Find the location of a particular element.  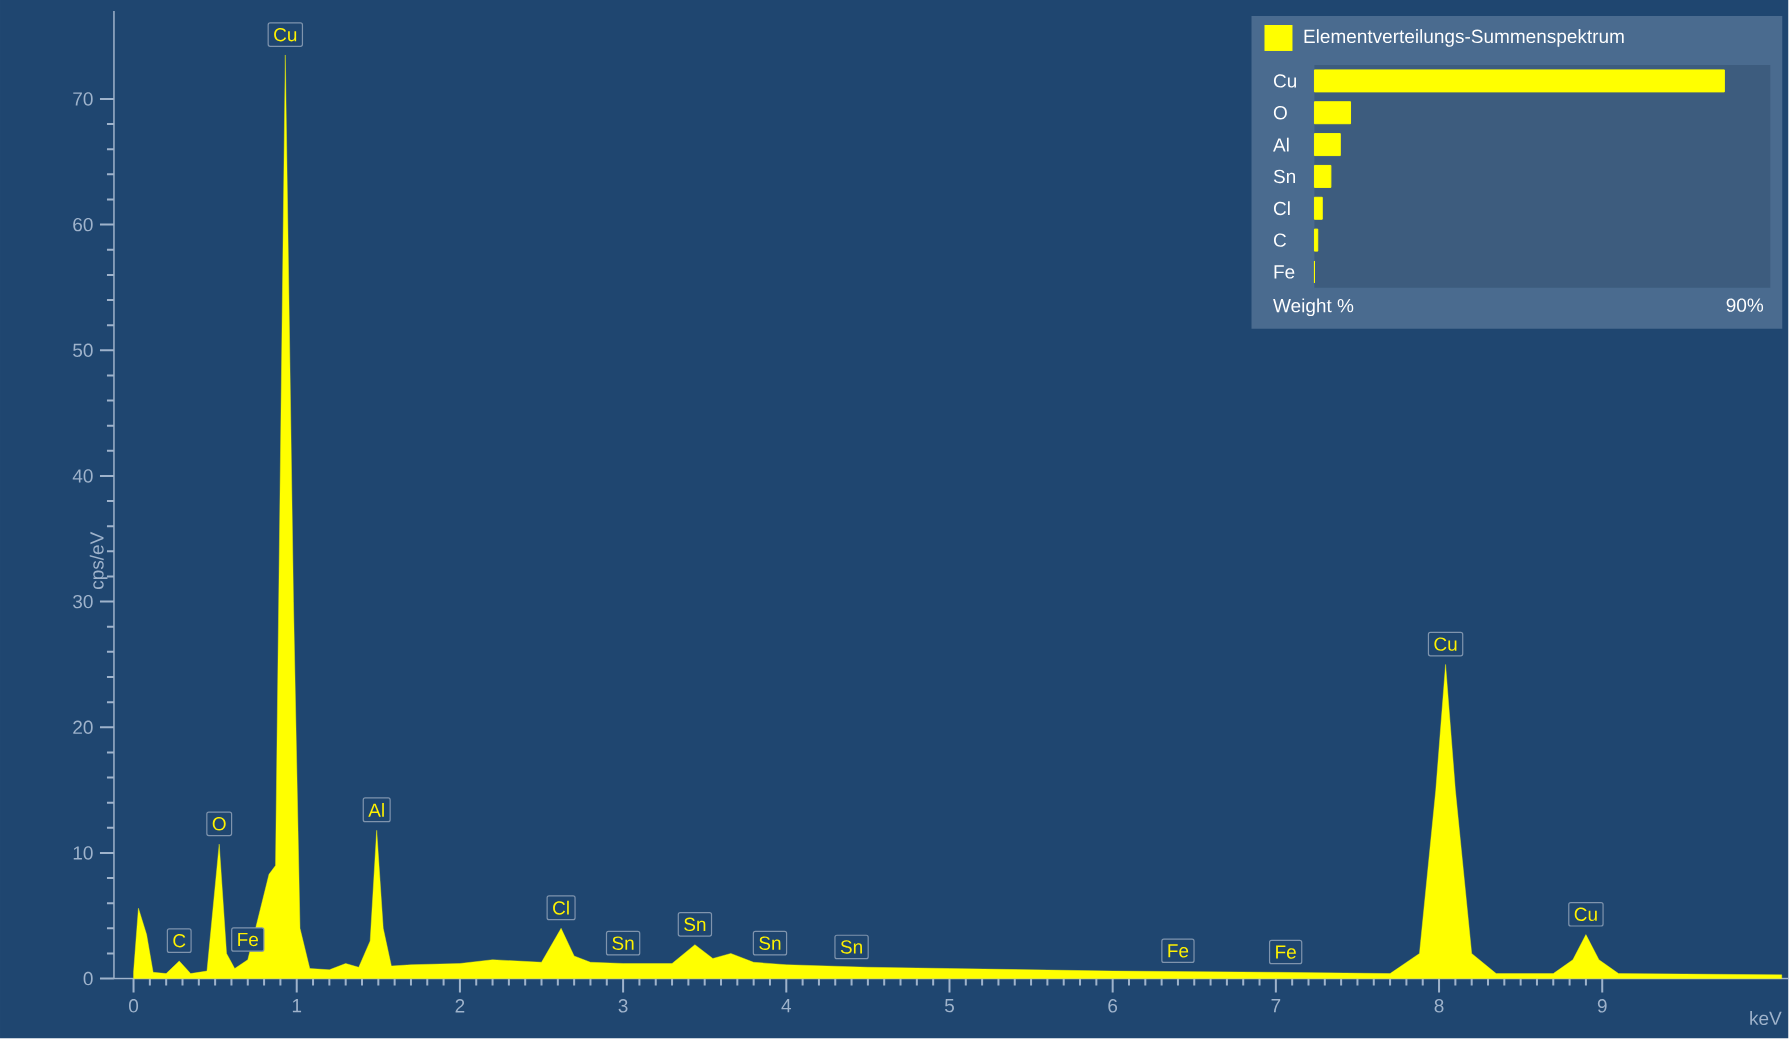

x-tick-label: 4 is located at coordinates (786, 1006).